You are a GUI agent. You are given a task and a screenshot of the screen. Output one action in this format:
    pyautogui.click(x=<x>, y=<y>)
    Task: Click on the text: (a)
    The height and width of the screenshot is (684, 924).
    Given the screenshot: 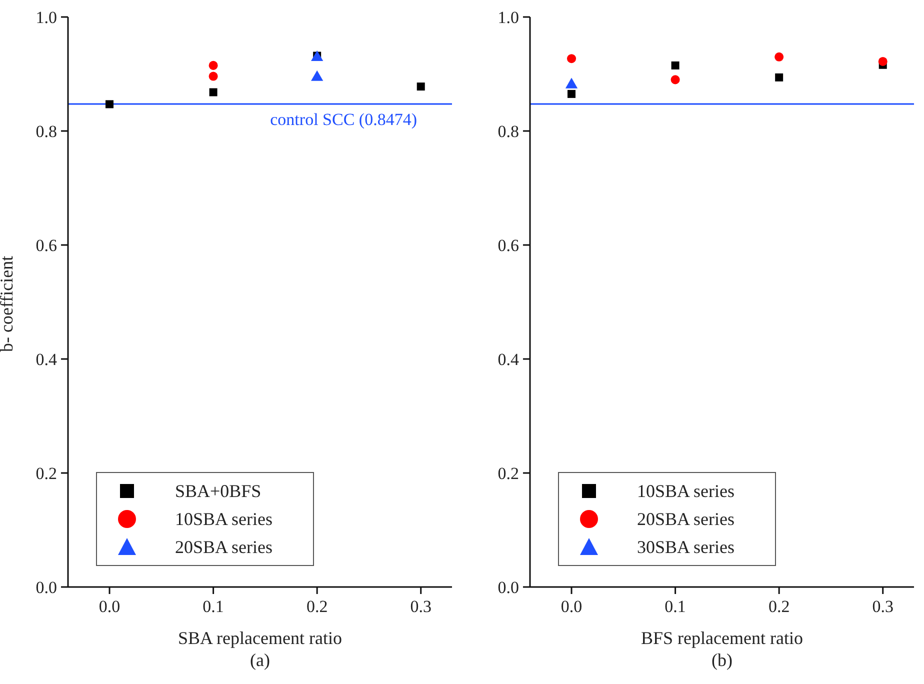 What is the action you would take?
    pyautogui.click(x=260, y=660)
    